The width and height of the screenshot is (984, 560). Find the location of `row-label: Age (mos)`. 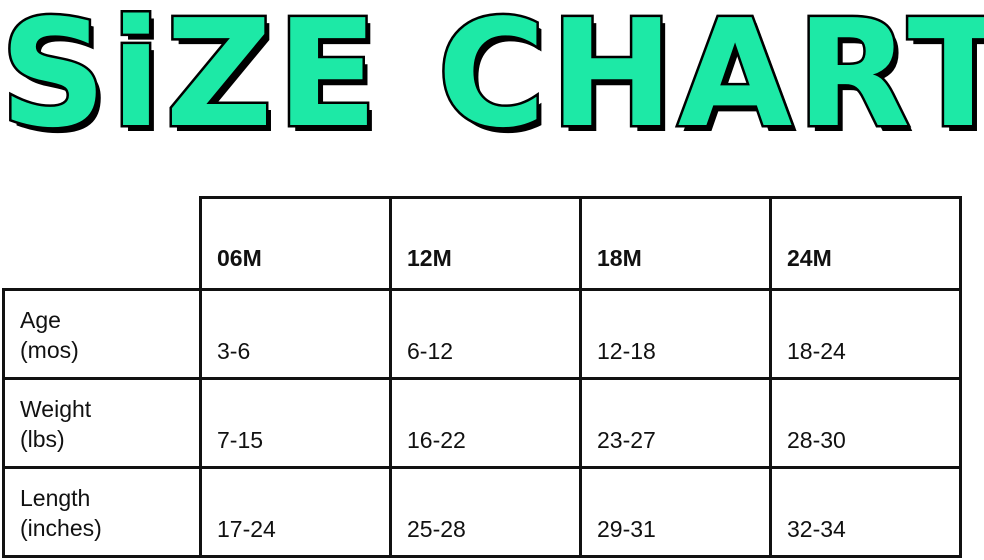

row-label: Age (mos) is located at coordinates (102, 334).